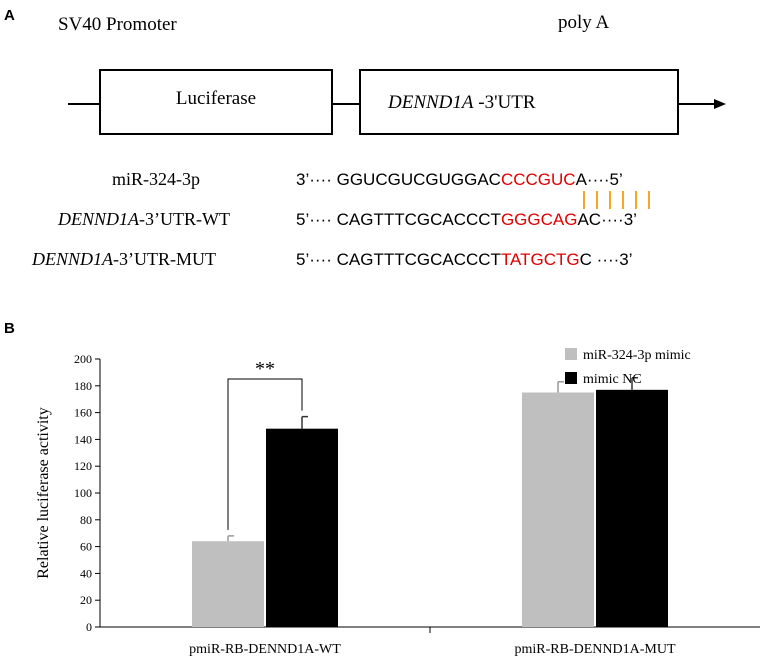 This screenshot has height=659, width=765. What do you see at coordinates (540, 259) in the screenshot?
I see `mut-binding-site: TATGCTG` at bounding box center [540, 259].